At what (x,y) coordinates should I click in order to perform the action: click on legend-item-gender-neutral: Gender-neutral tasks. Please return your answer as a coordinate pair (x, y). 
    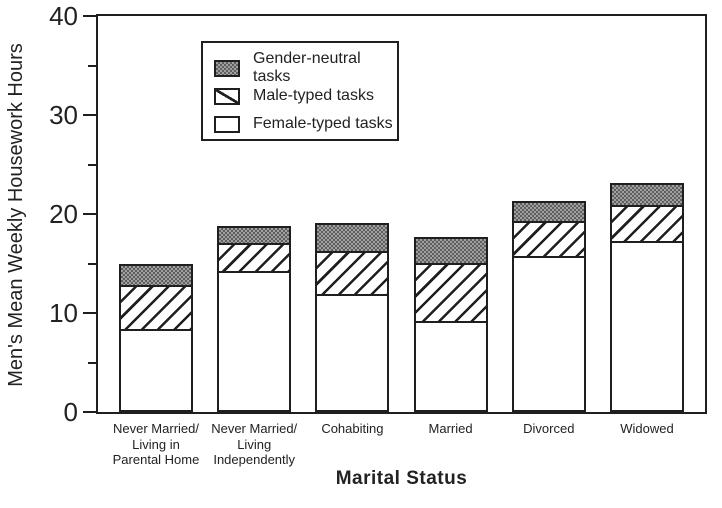
    Looking at the image, I should click on (305, 67).